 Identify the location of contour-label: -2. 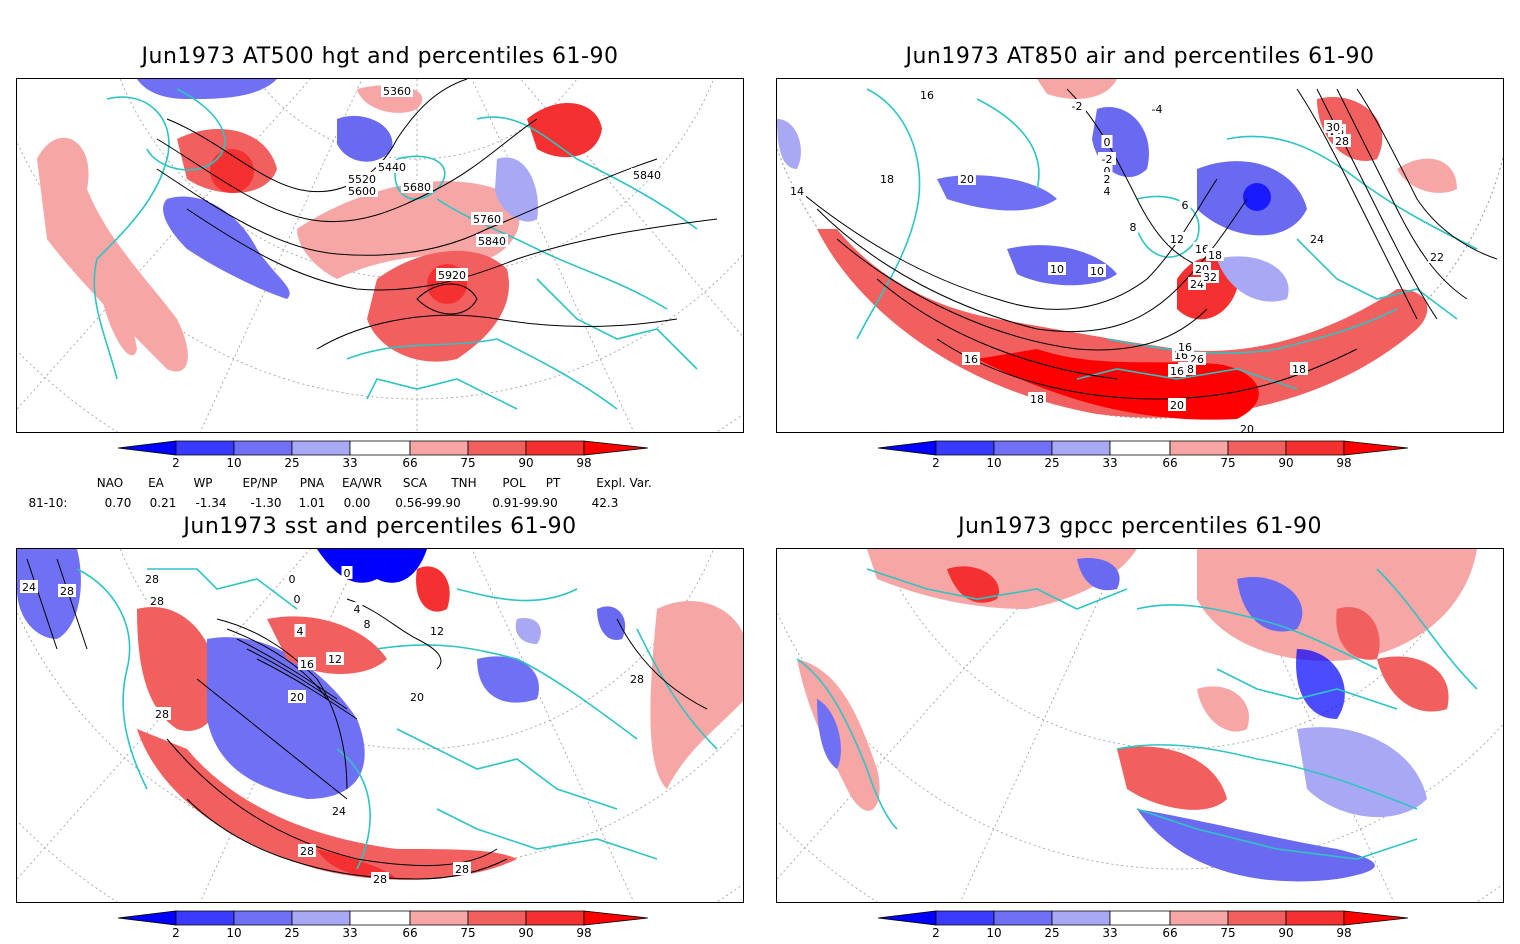
(1107, 159).